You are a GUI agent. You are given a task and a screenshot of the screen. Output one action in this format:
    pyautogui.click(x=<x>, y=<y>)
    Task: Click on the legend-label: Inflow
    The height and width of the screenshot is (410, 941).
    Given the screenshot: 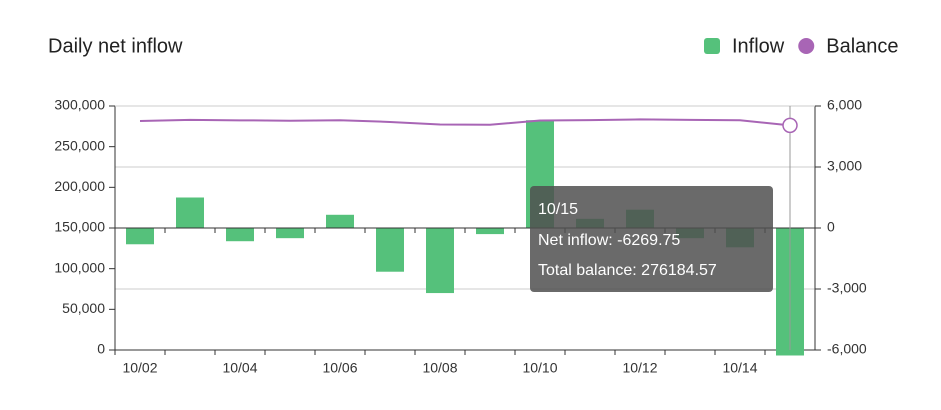 What is the action you would take?
    pyautogui.click(x=758, y=46)
    